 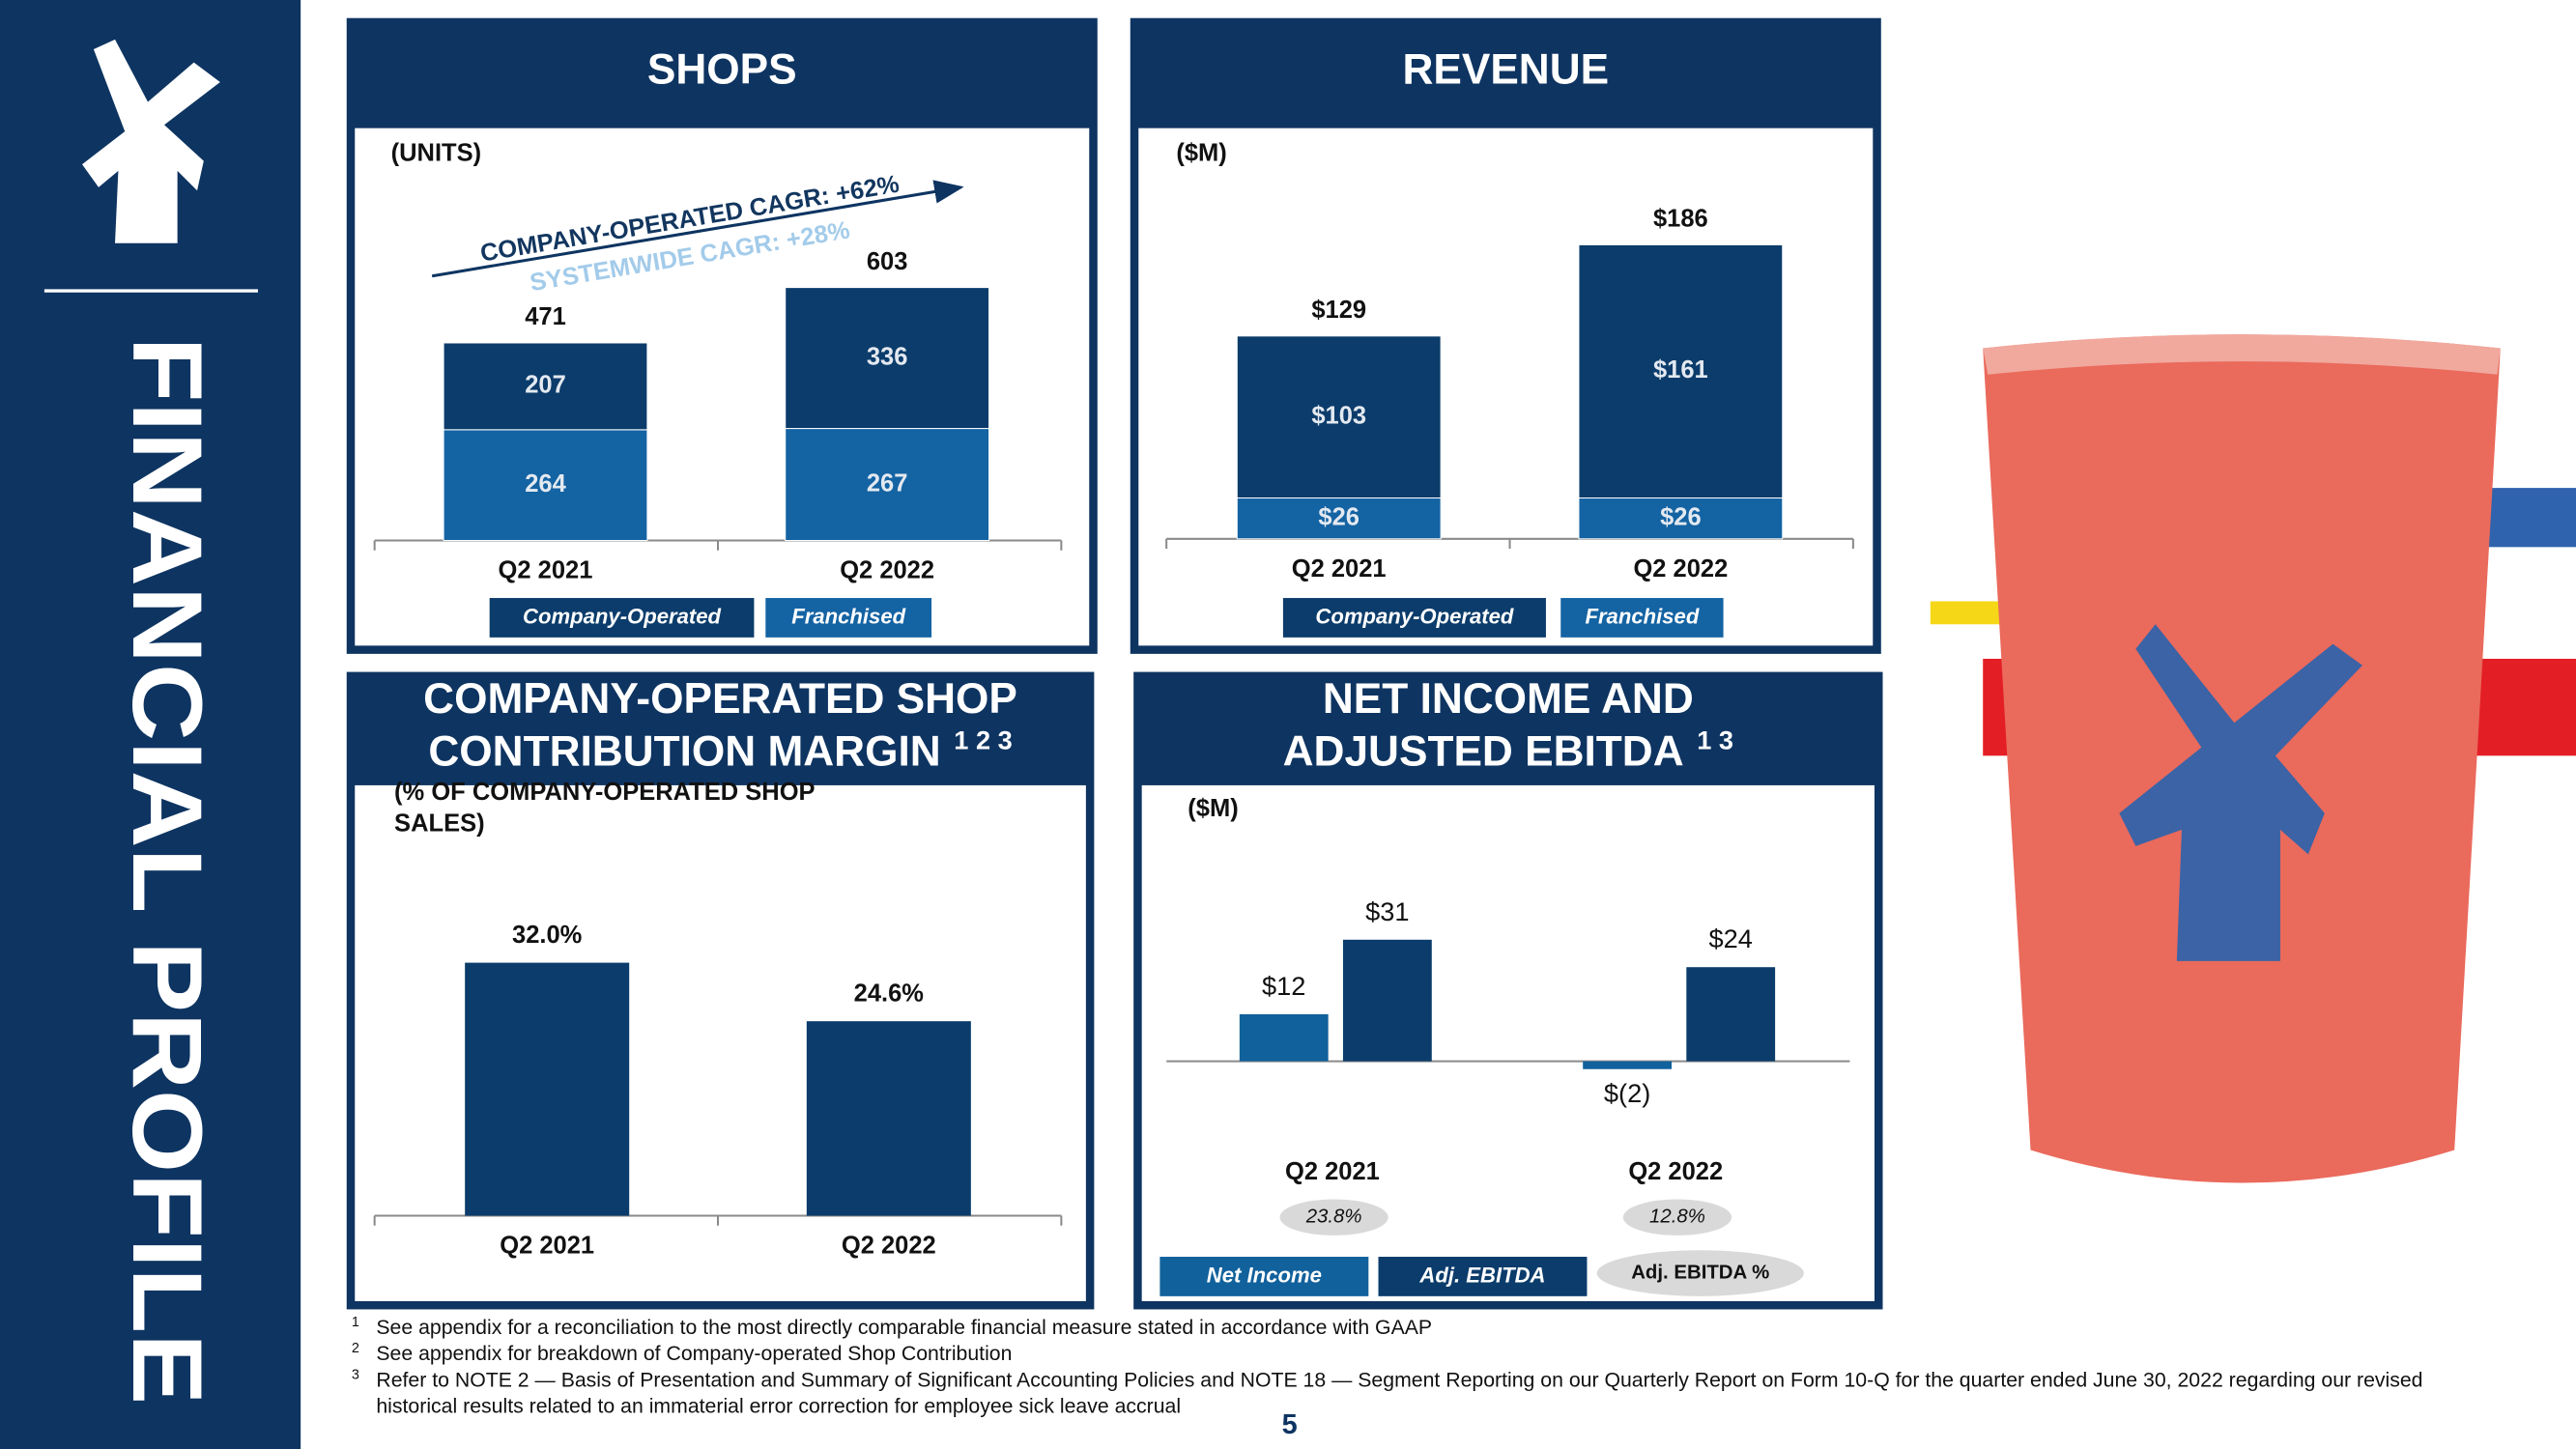 What do you see at coordinates (356, 1374) in the screenshot?
I see `footnote-mark: 3` at bounding box center [356, 1374].